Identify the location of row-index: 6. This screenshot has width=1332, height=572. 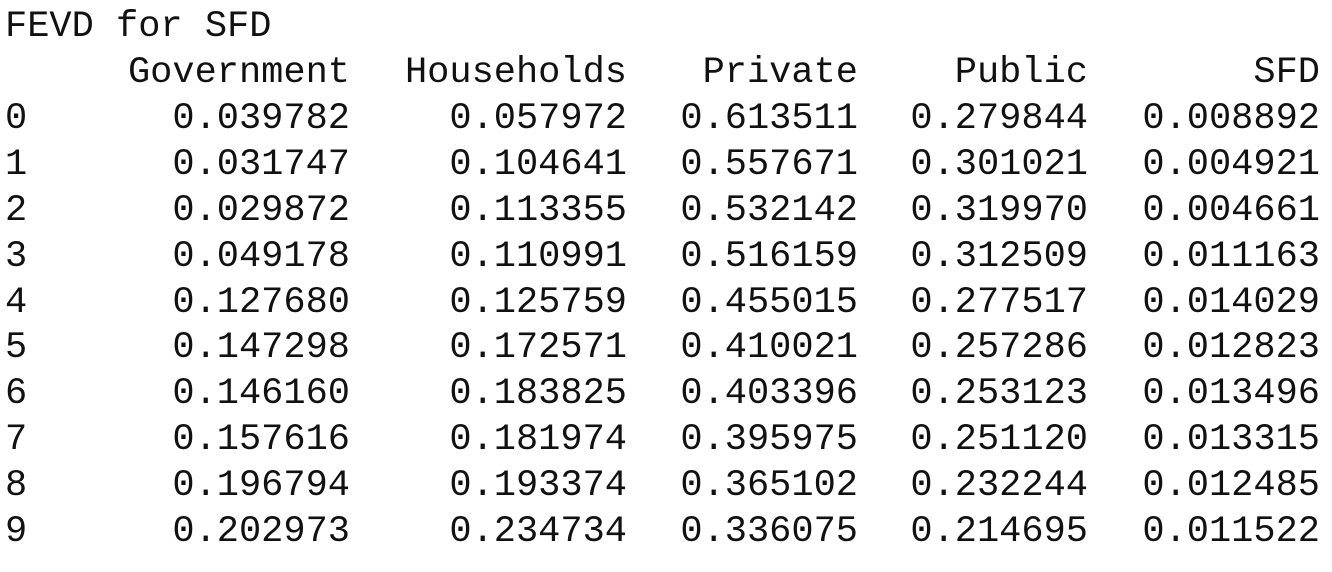
(16, 394).